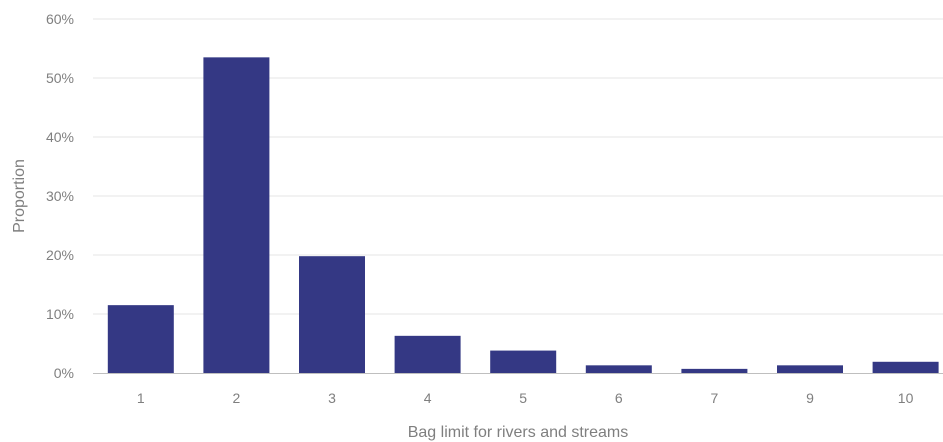 The width and height of the screenshot is (943, 442). I want to click on y-tick-label: 30%, so click(60, 196).